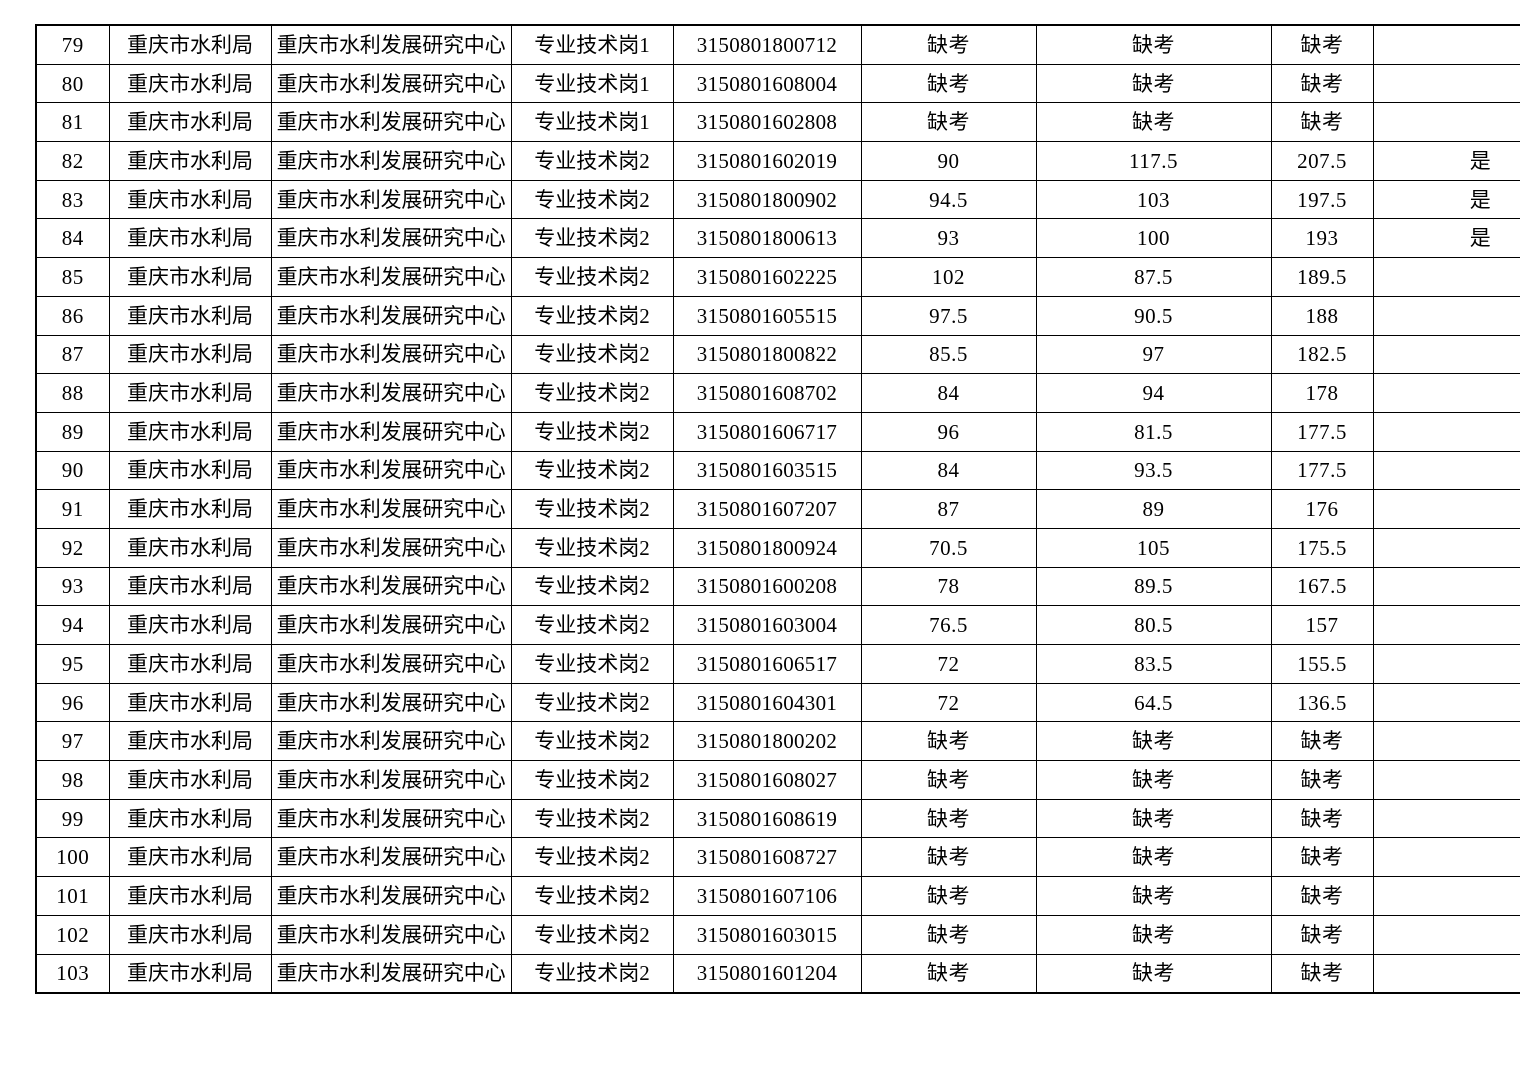 The image size is (1520, 1074). I want to click on cell-score-total: 136.5, so click(1322, 702).